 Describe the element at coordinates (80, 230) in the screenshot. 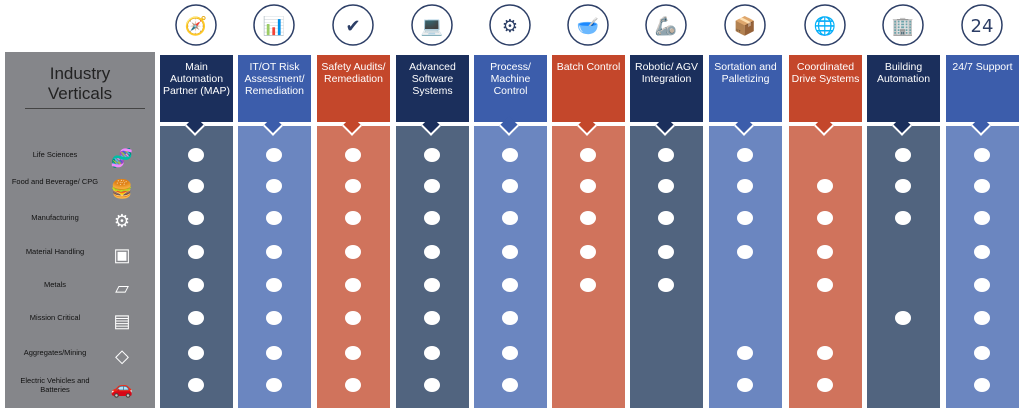

I see `industry-verticals-panel: Industry Verticals` at that location.